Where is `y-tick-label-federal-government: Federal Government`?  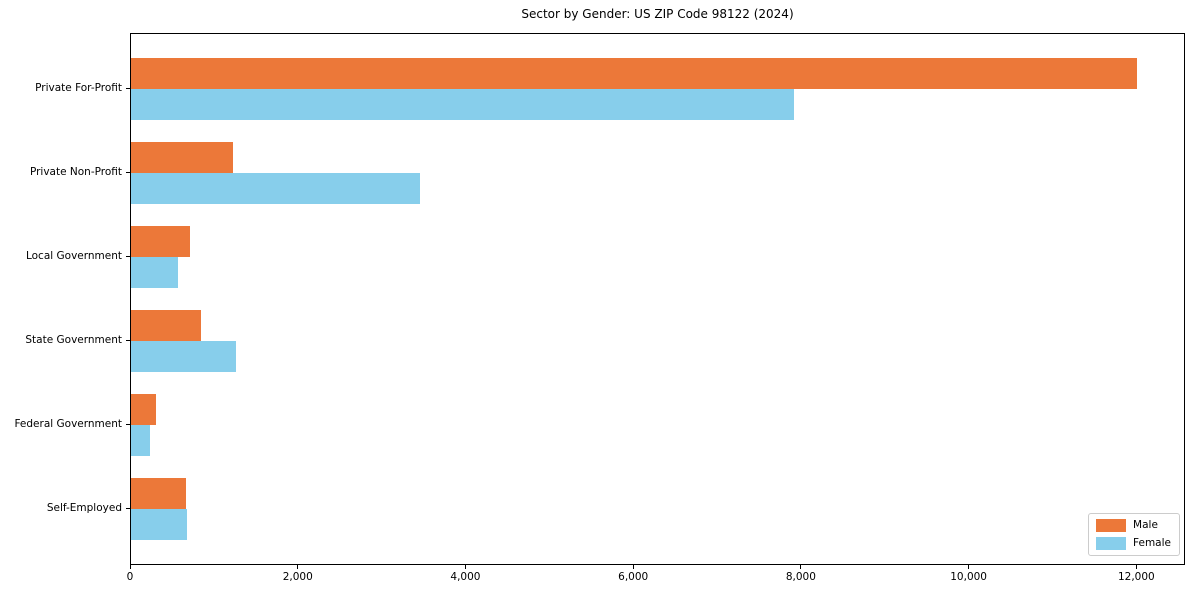 y-tick-label-federal-government: Federal Government is located at coordinates (68, 424).